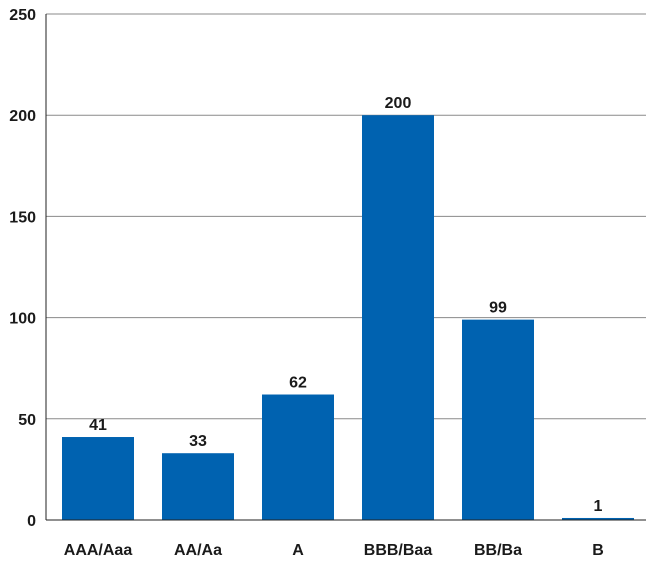 This screenshot has height=569, width=647. I want to click on data-label: 41, so click(98, 425).